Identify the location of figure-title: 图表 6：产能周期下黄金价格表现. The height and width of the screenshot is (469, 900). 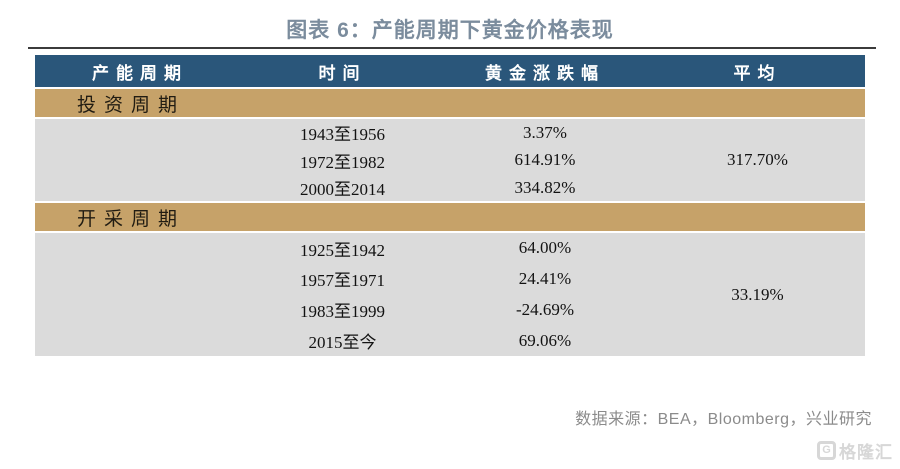
(450, 30).